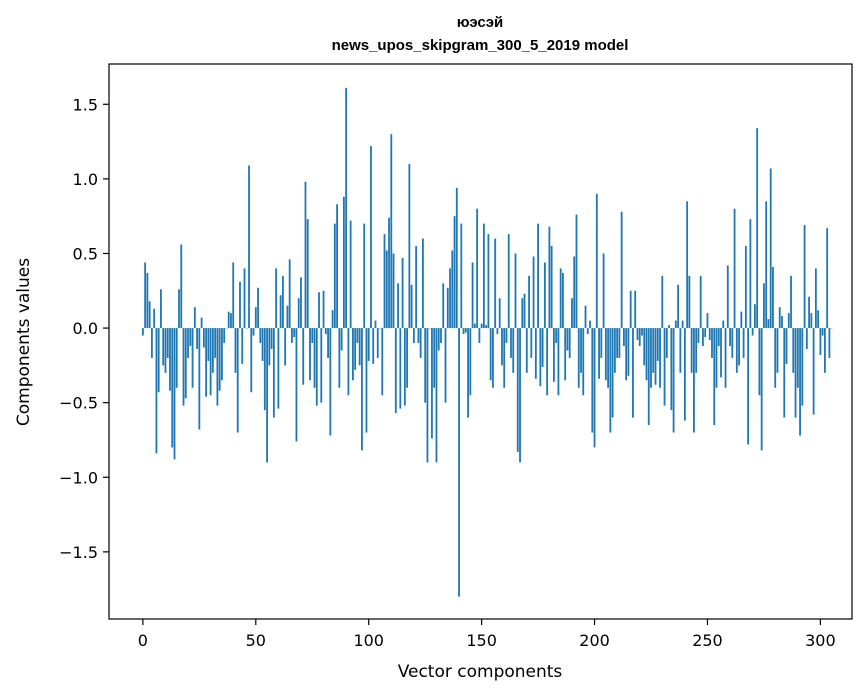 The image size is (867, 696). What do you see at coordinates (85, 104) in the screenshot?
I see `y-tick-label: 1.5` at bounding box center [85, 104].